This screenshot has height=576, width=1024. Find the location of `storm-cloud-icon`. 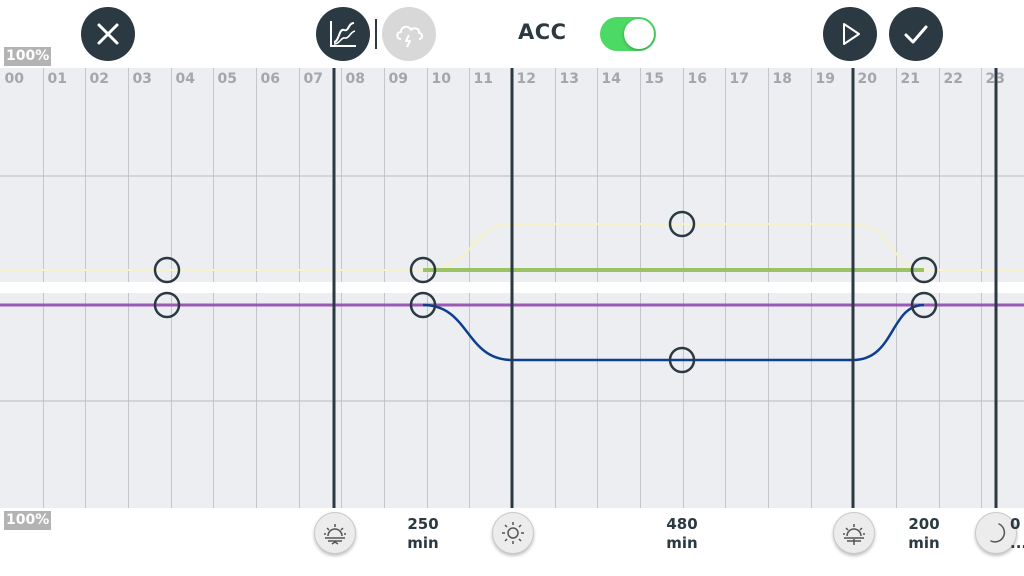

storm-cloud-icon is located at coordinates (409, 36).